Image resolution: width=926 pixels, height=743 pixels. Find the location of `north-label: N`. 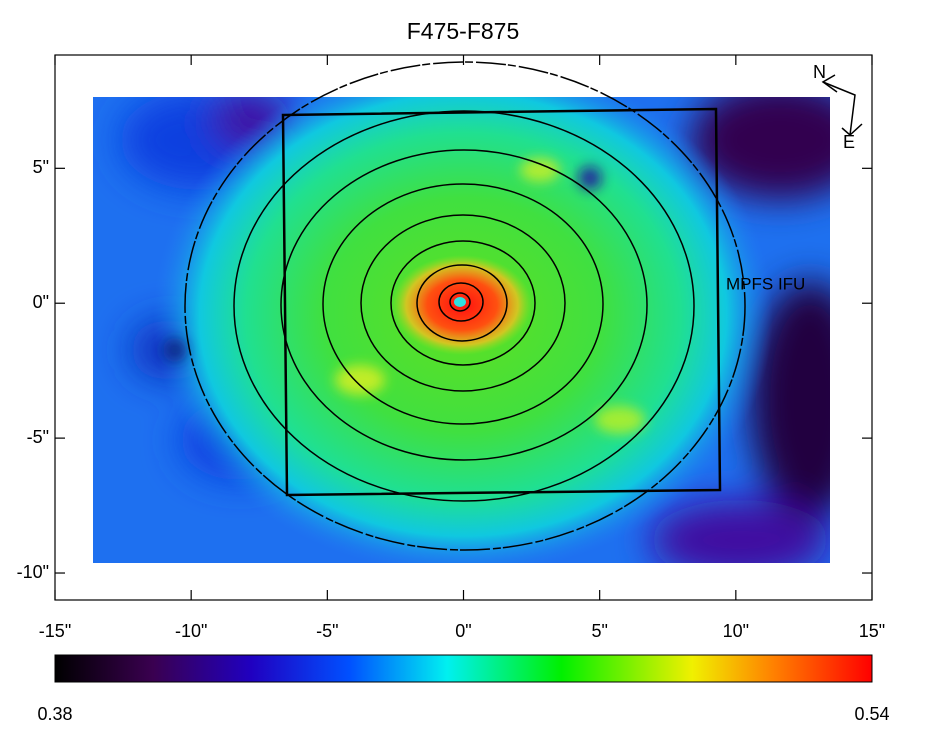

north-label: N is located at coordinates (819, 72).